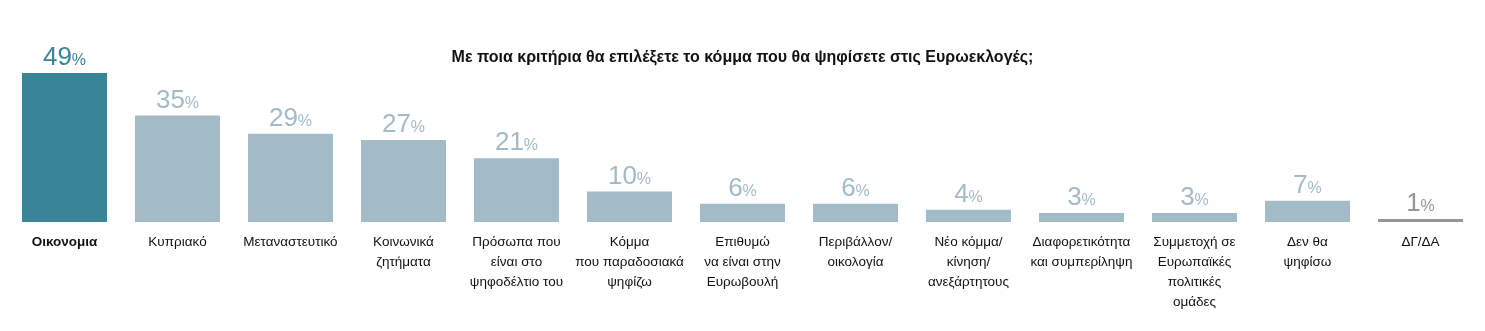 The width and height of the screenshot is (1485, 331). Describe the element at coordinates (516, 141) in the screenshot. I see `data-label: 21%` at that location.